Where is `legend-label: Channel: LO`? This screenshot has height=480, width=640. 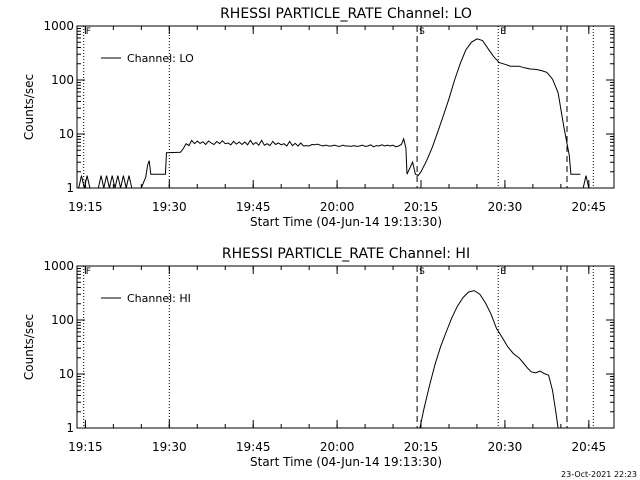
legend-label: Channel: LO is located at coordinates (160, 58).